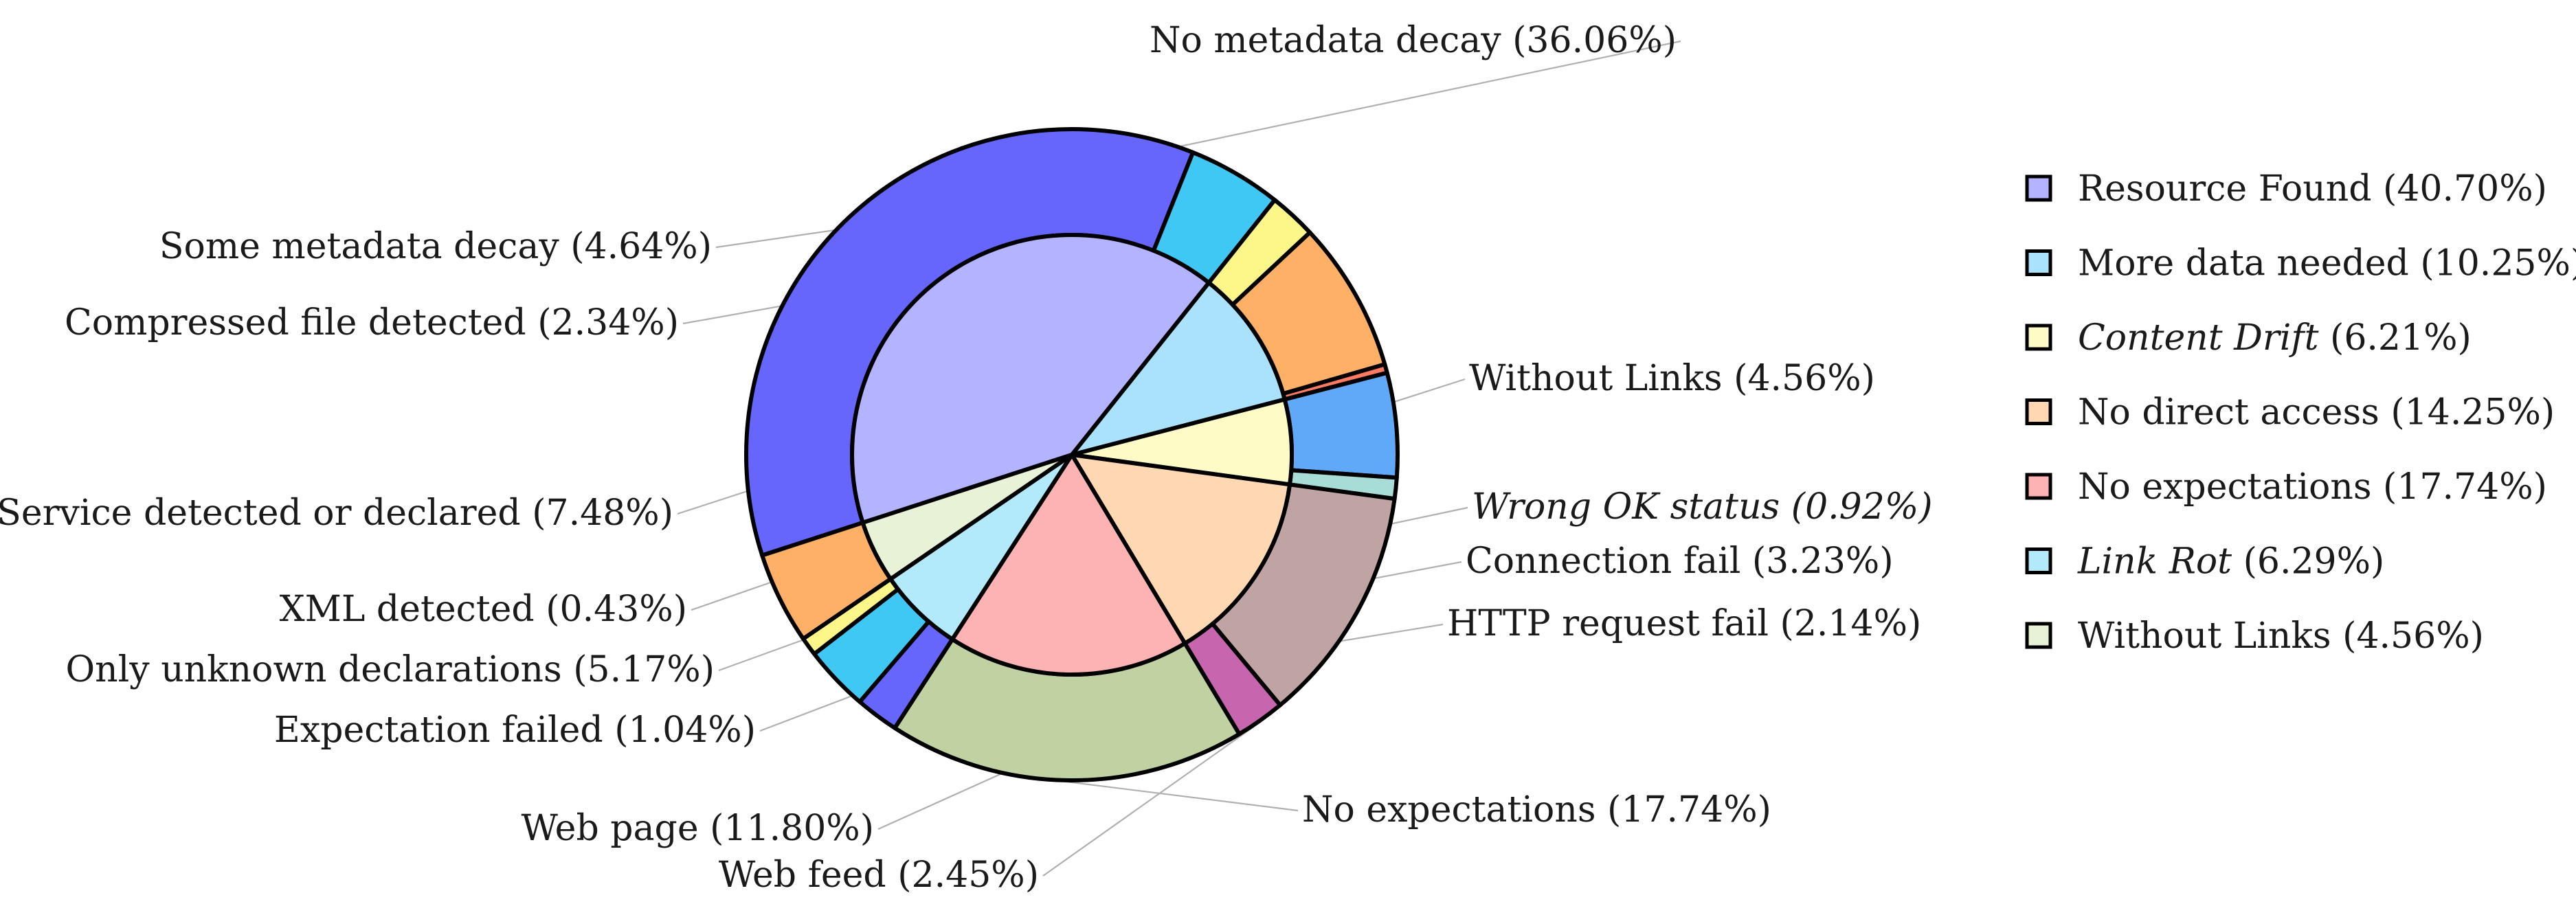  Describe the element at coordinates (1181, 549) in the screenshot. I see `inner-slice-no-direct-access` at that location.